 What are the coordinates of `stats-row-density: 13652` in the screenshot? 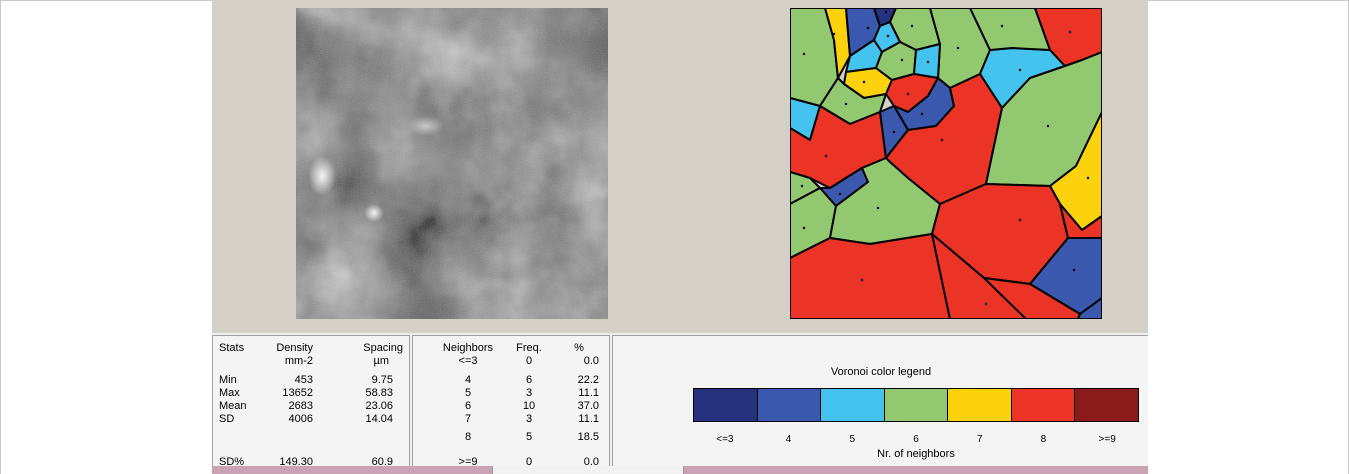 It's located at (297, 393).